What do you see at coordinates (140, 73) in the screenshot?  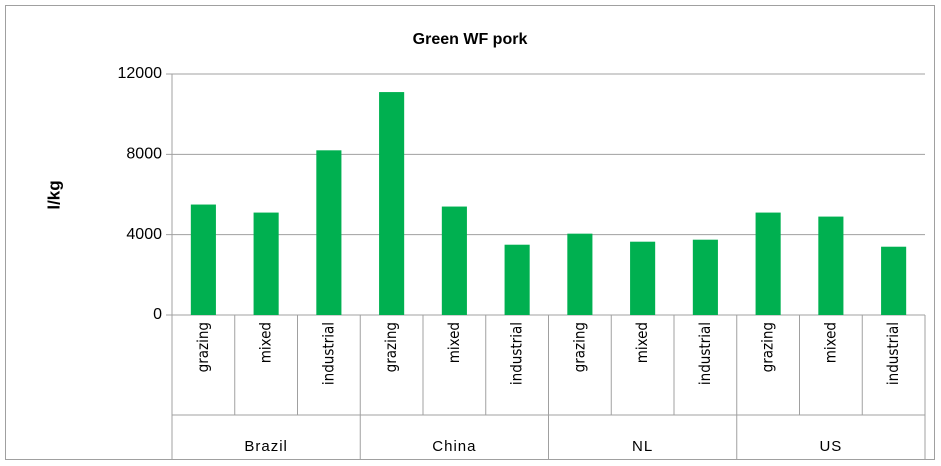 I see `y-tick-label: 12000` at bounding box center [140, 73].